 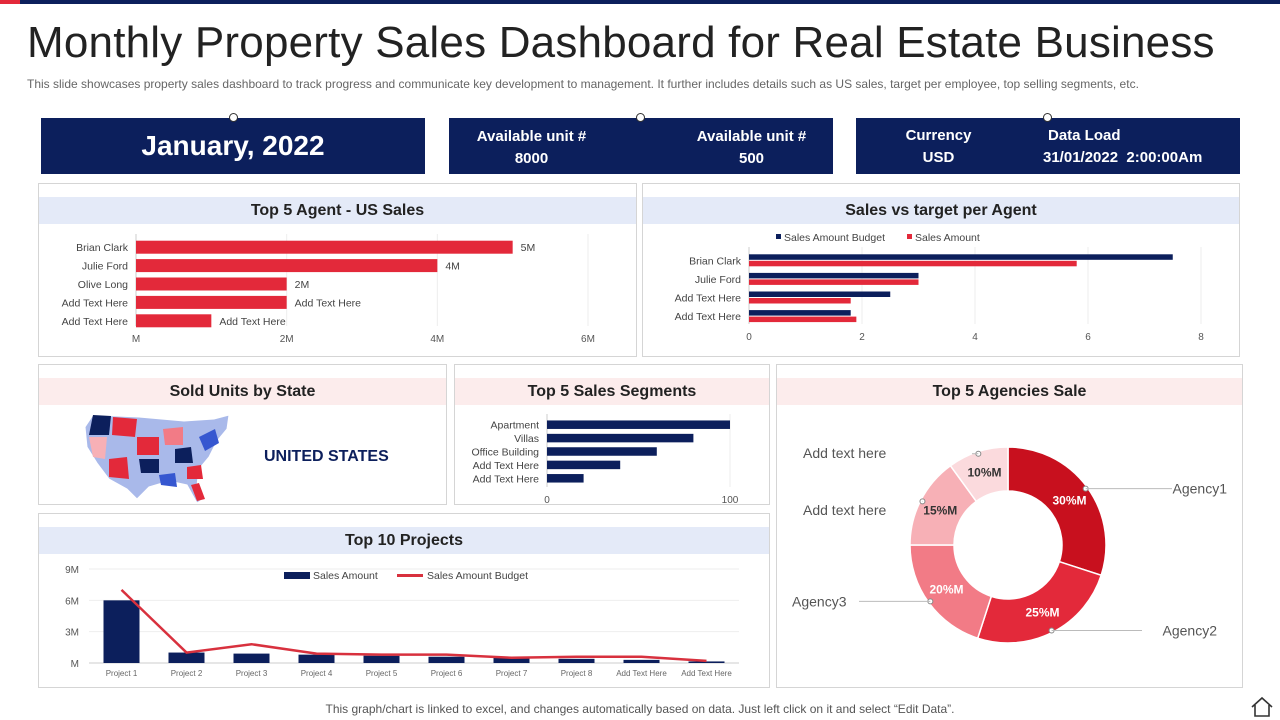 What do you see at coordinates (302, 285) in the screenshot?
I see `data-label: 2M` at bounding box center [302, 285].